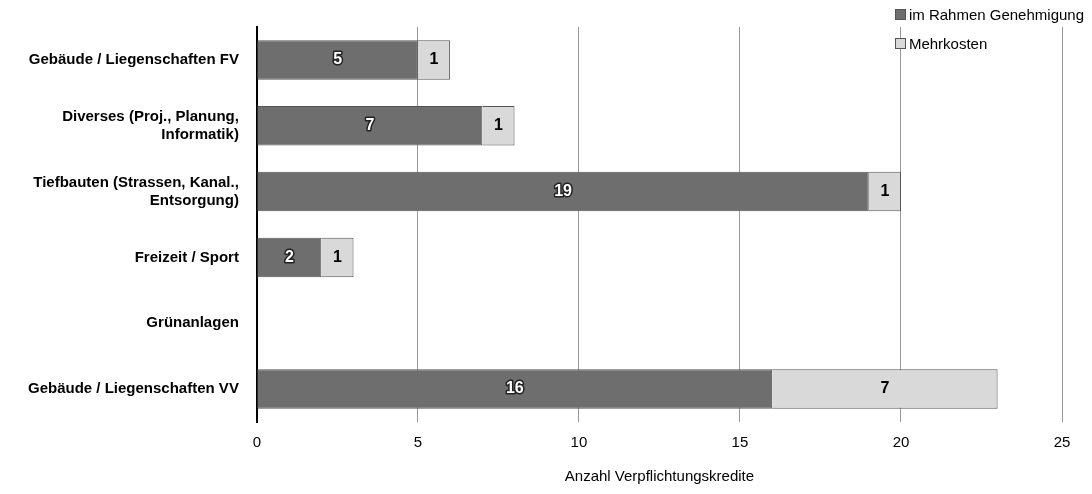 This screenshot has height=494, width=1092. I want to click on x-tick-label: 25, so click(1062, 442).